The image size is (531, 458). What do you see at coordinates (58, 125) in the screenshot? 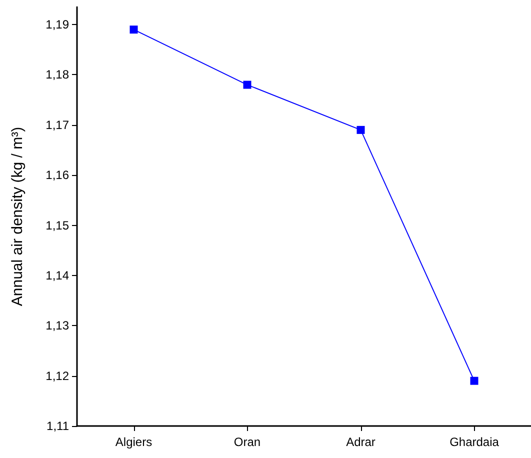
I see `y-tick-label: 1,17` at bounding box center [58, 125].